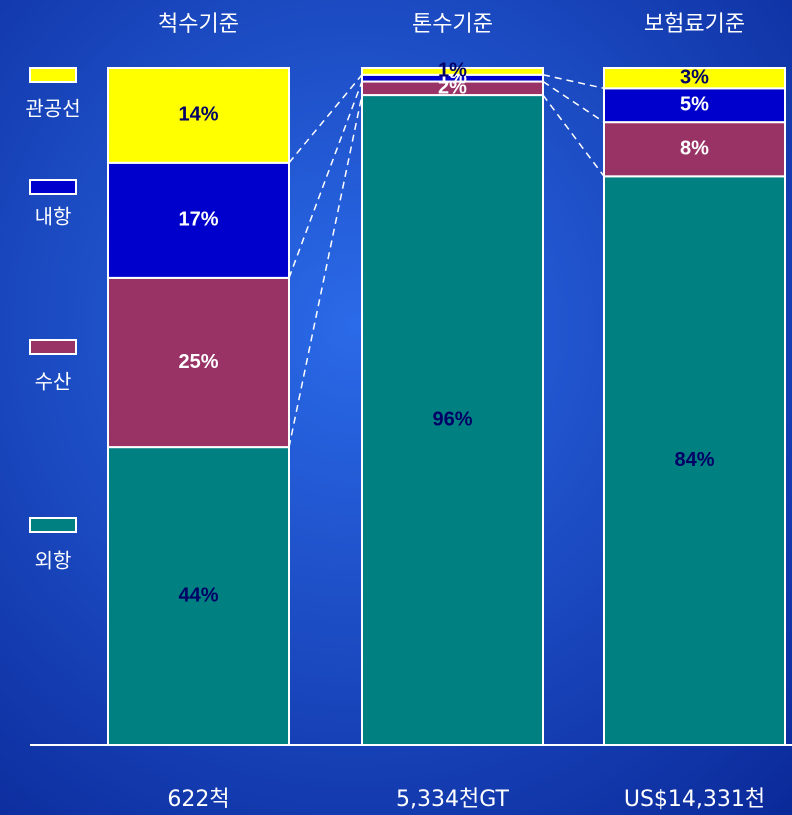 This screenshot has height=815, width=792. I want to click on legend-label: 수산, so click(53, 382).